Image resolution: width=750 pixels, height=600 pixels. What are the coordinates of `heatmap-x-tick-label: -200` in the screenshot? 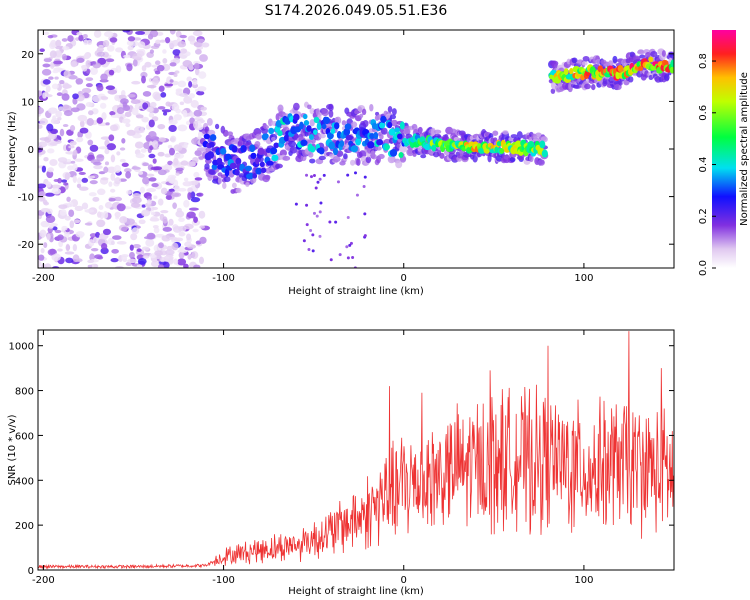 It's located at (43, 278).